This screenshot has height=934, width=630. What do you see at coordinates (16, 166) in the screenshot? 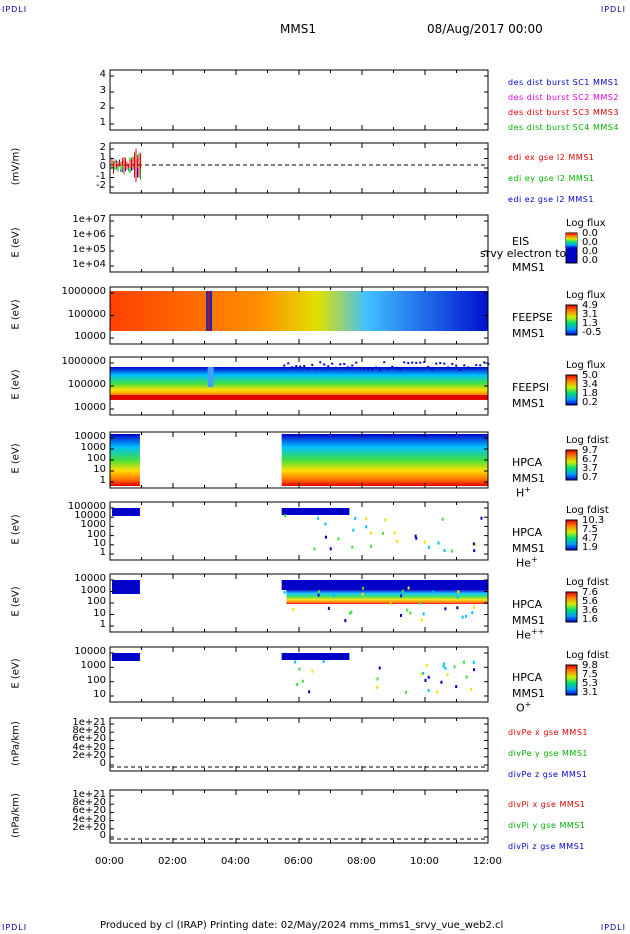
I see `y-axis-label: (mV/m)` at bounding box center [16, 166].